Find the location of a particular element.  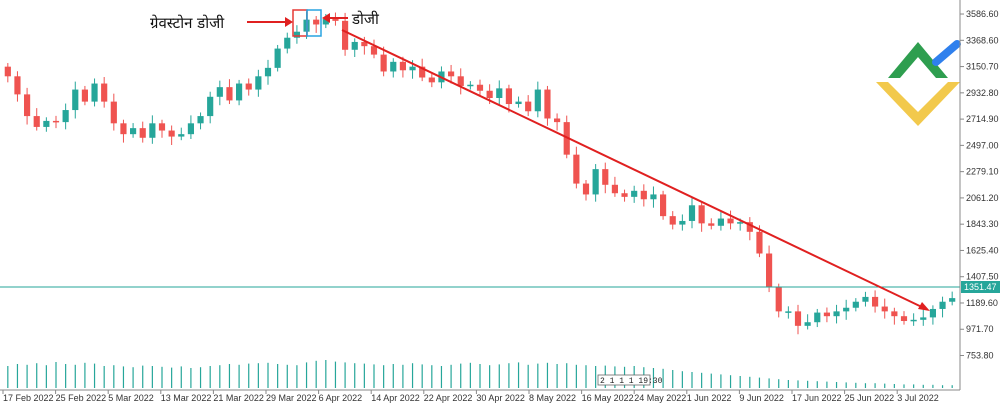

doji-box is located at coordinates (314, 23).